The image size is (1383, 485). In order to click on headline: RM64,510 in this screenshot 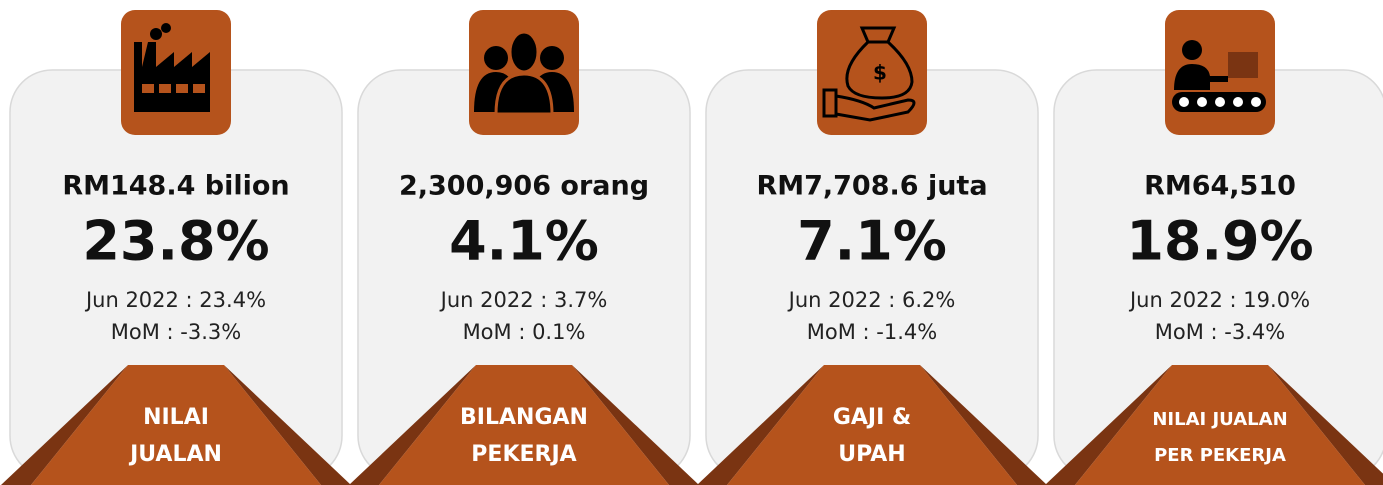, I will do `click(1220, 186)`.